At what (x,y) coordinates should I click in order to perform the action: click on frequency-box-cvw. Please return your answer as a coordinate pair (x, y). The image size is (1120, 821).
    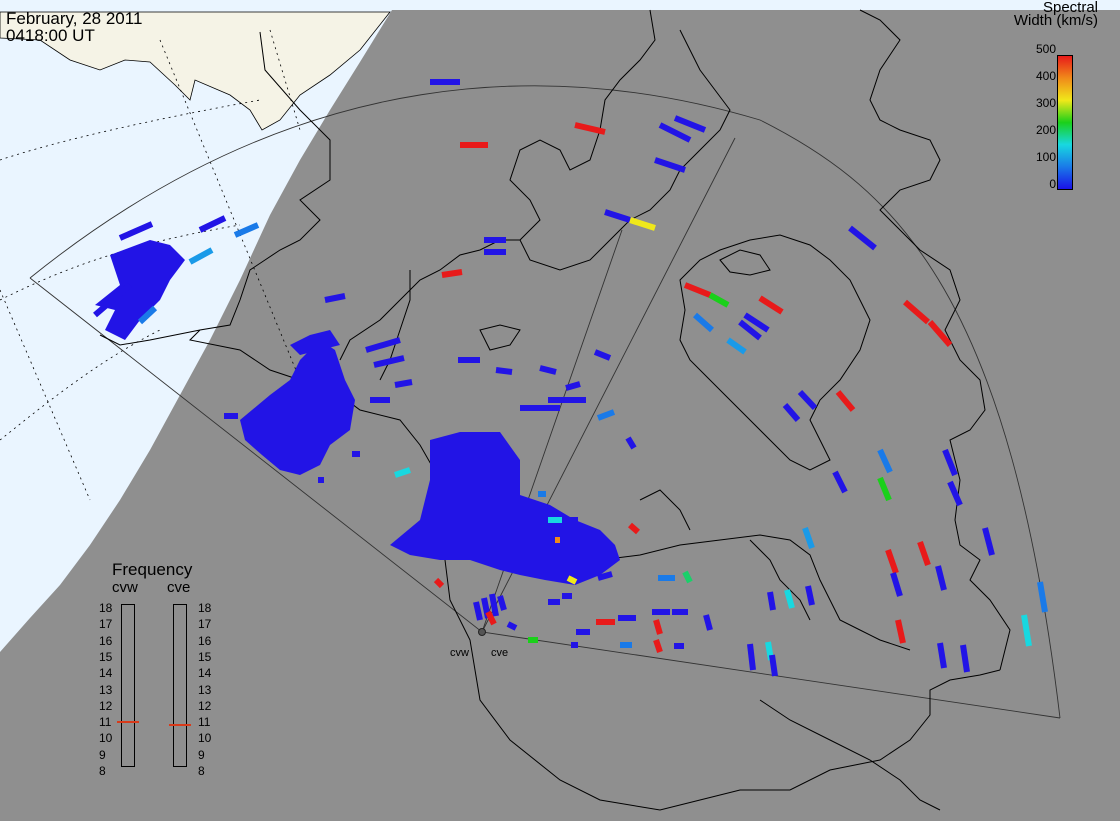
    Looking at the image, I should click on (128, 685).